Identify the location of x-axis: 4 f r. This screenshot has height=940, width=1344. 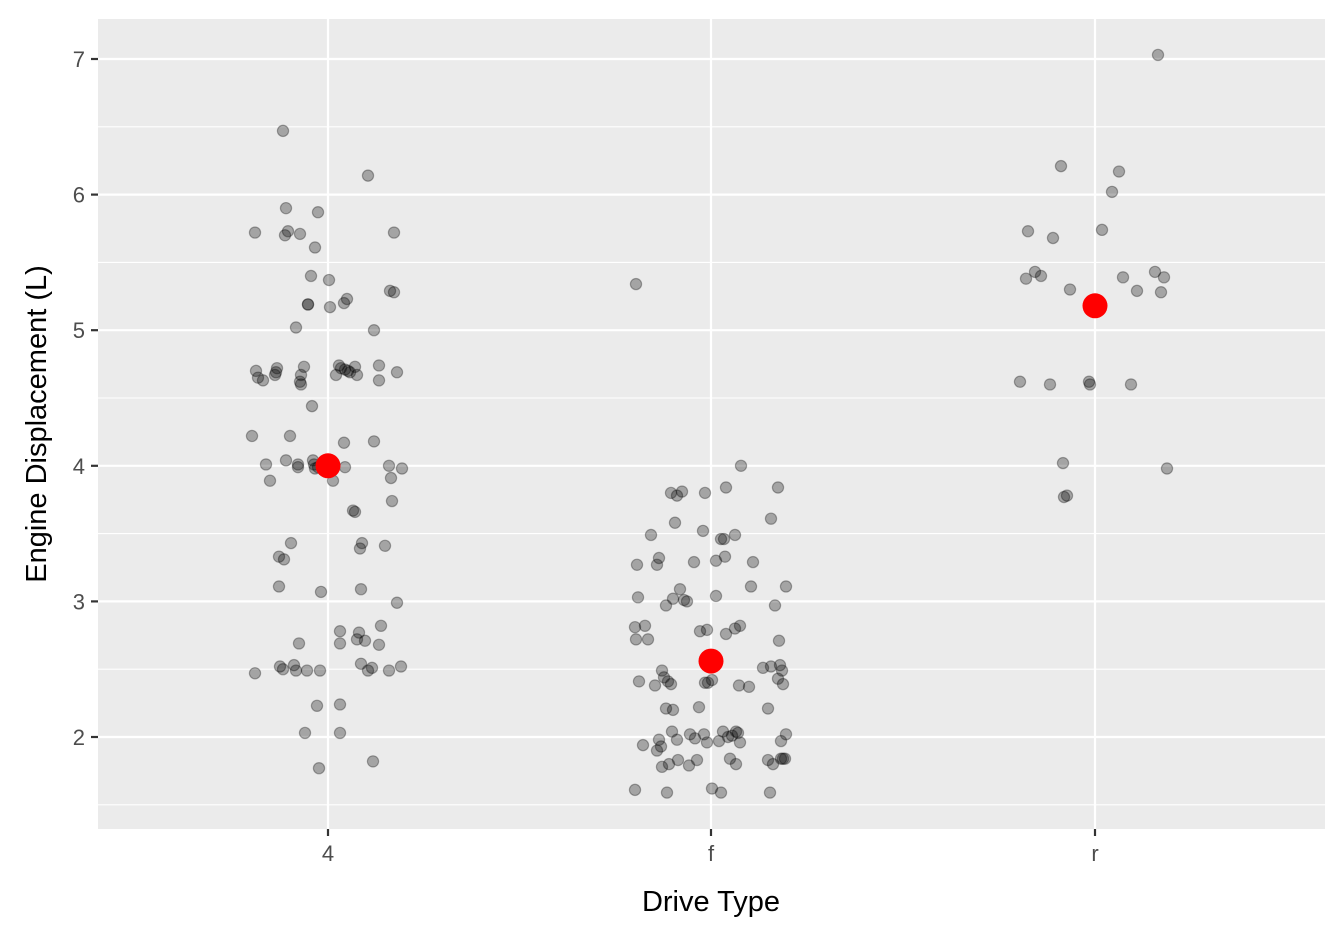
(710, 847).